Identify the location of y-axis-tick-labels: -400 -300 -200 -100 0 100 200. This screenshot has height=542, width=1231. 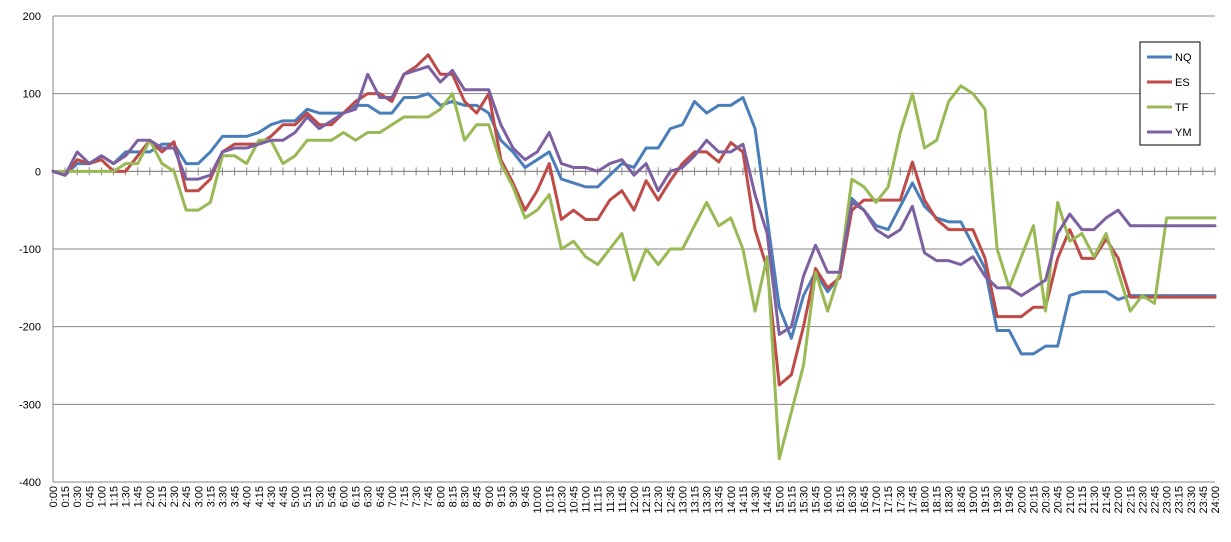
(30, 250).